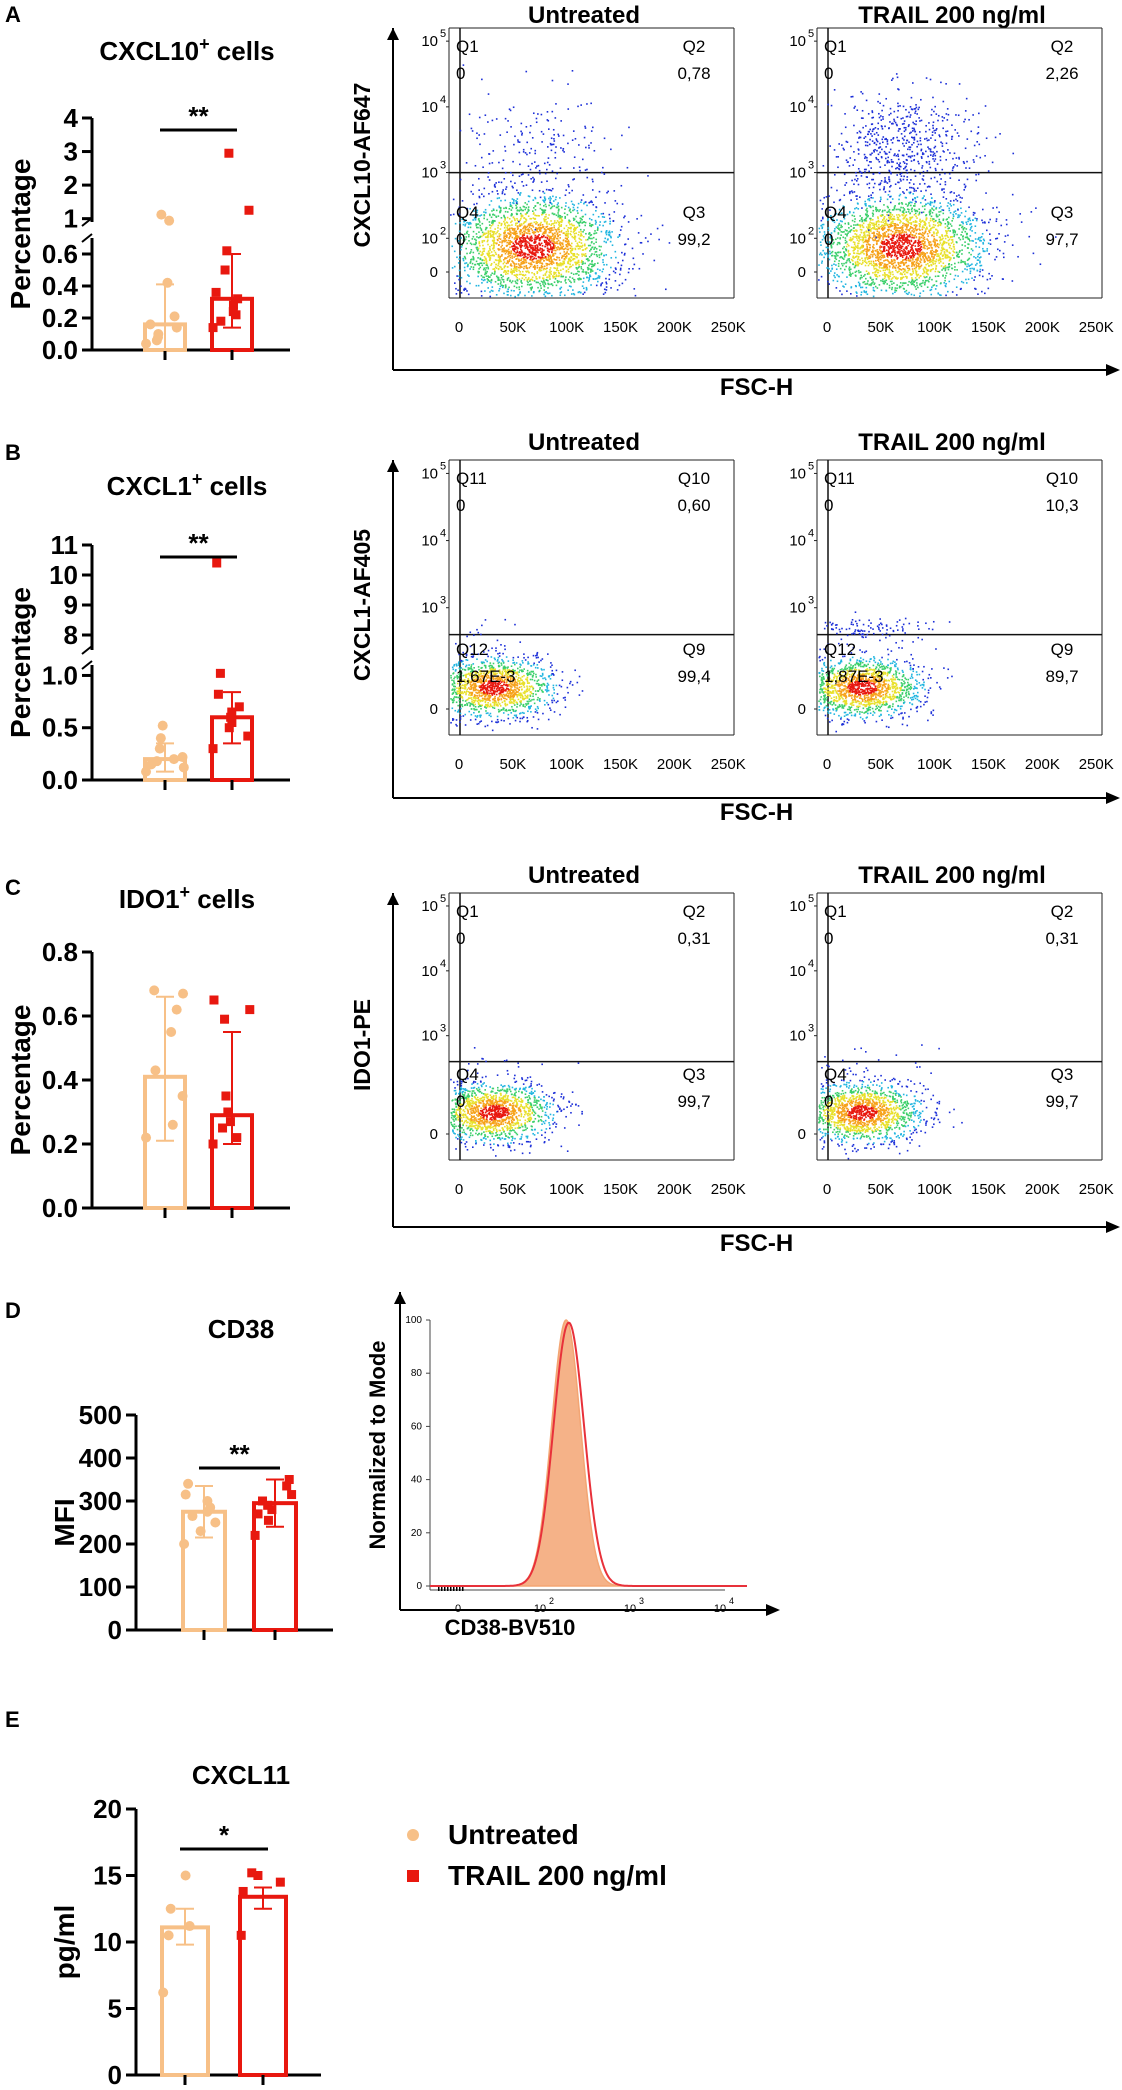 This screenshot has width=1122, height=2090. I want to click on y-tick-exponent: 4, so click(443, 100).